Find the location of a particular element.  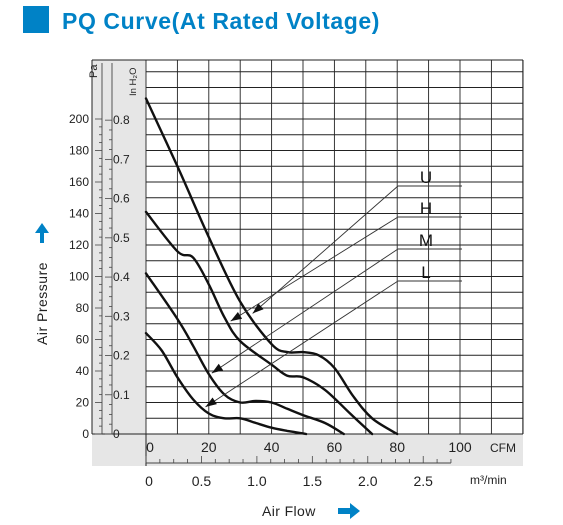

series-line-l is located at coordinates (226, 384).